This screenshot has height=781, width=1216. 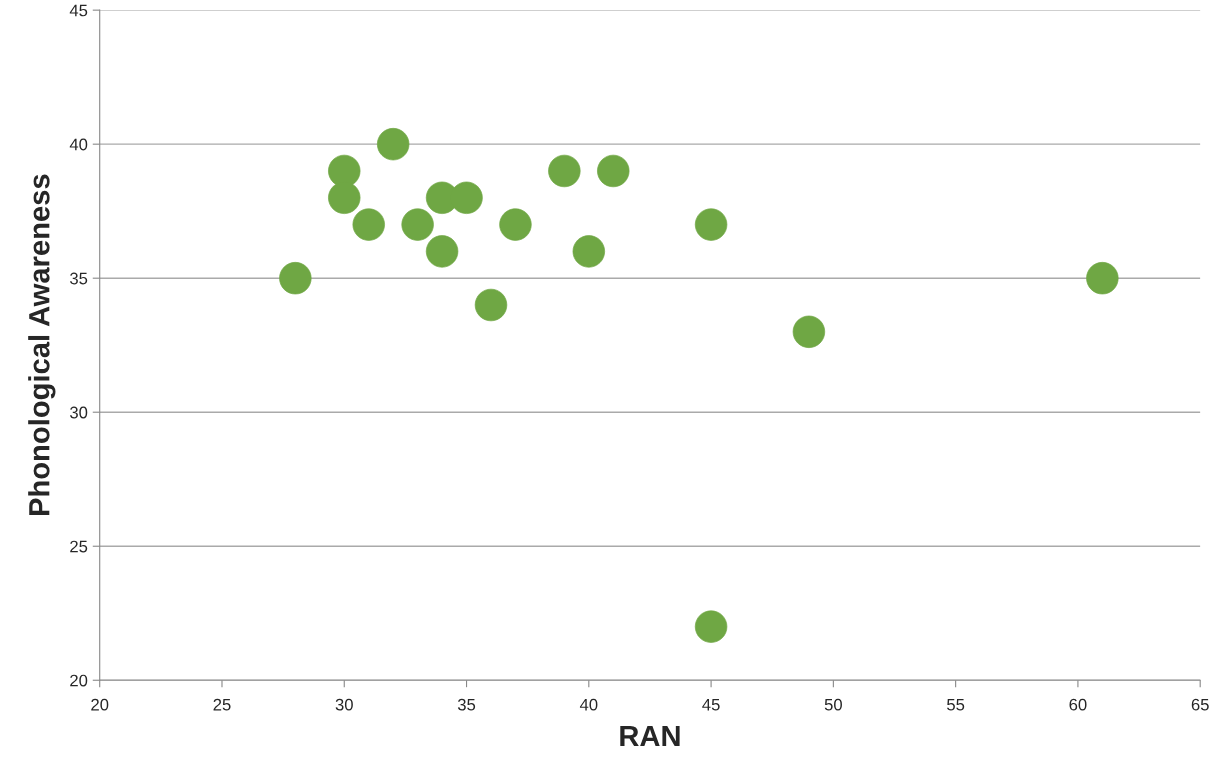 What do you see at coordinates (1200, 704) in the screenshot?
I see `x-tick-label: 65` at bounding box center [1200, 704].